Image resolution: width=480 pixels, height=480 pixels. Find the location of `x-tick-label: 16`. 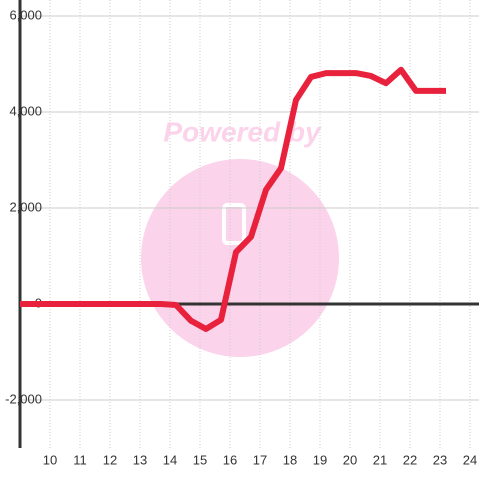

x-tick-label: 16 is located at coordinates (230, 459).